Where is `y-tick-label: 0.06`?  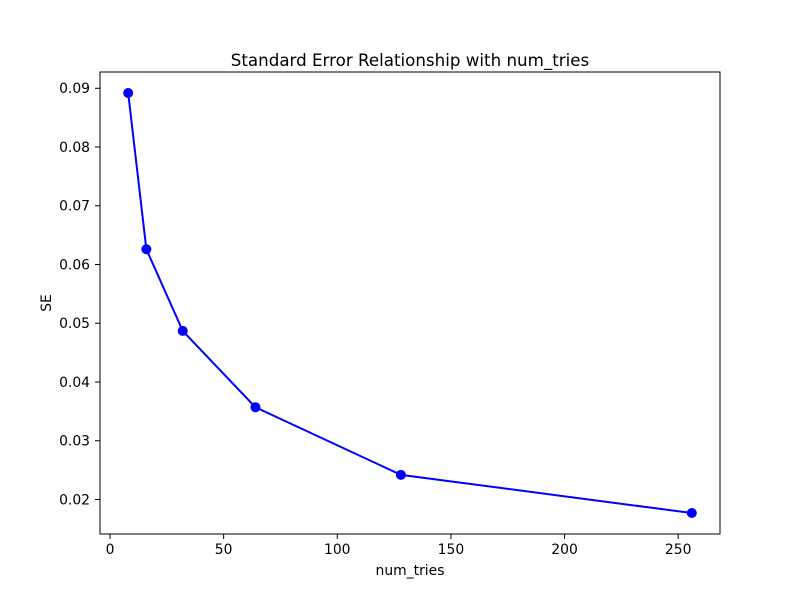
y-tick-label: 0.06 is located at coordinates (74, 265).